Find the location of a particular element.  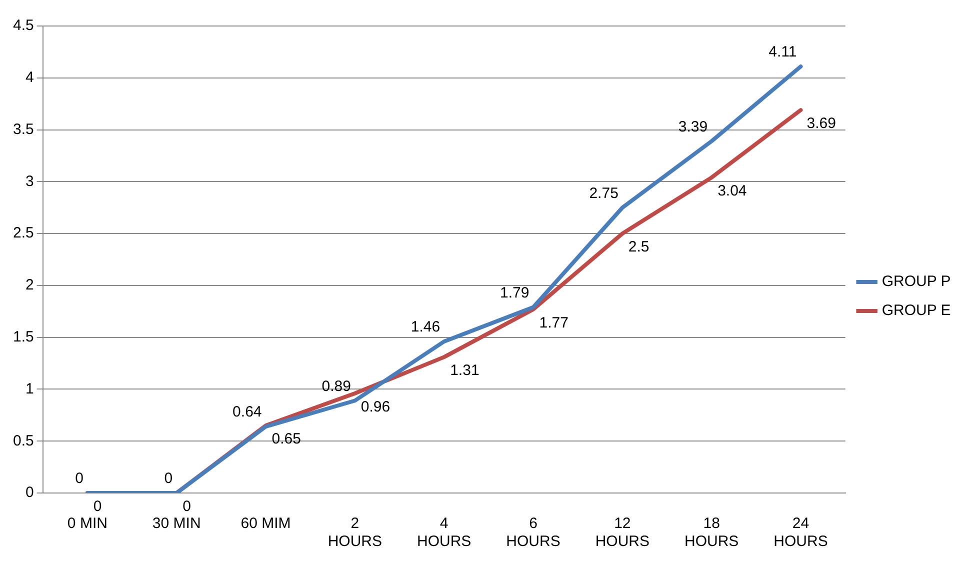

y-tick-label: 0.5 is located at coordinates (23, 441).